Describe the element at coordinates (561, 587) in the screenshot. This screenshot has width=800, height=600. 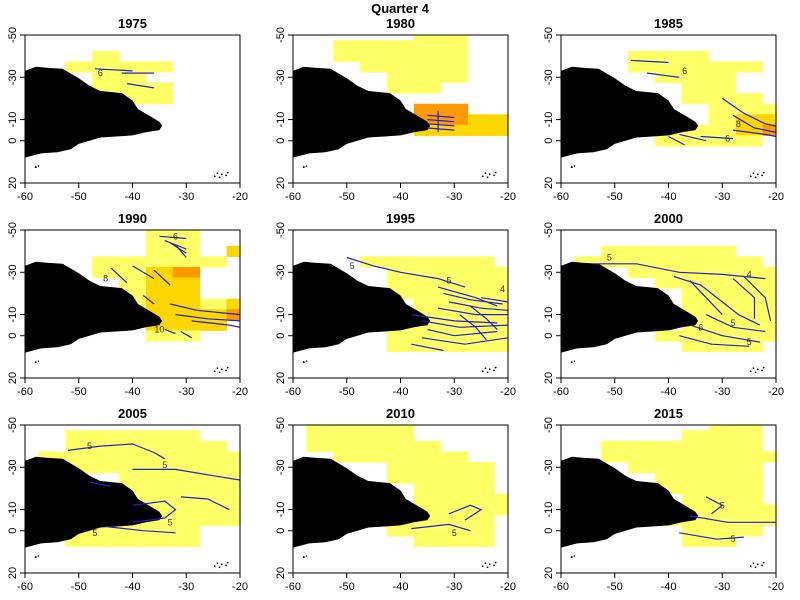
I see `x-tick-label: -60` at that location.